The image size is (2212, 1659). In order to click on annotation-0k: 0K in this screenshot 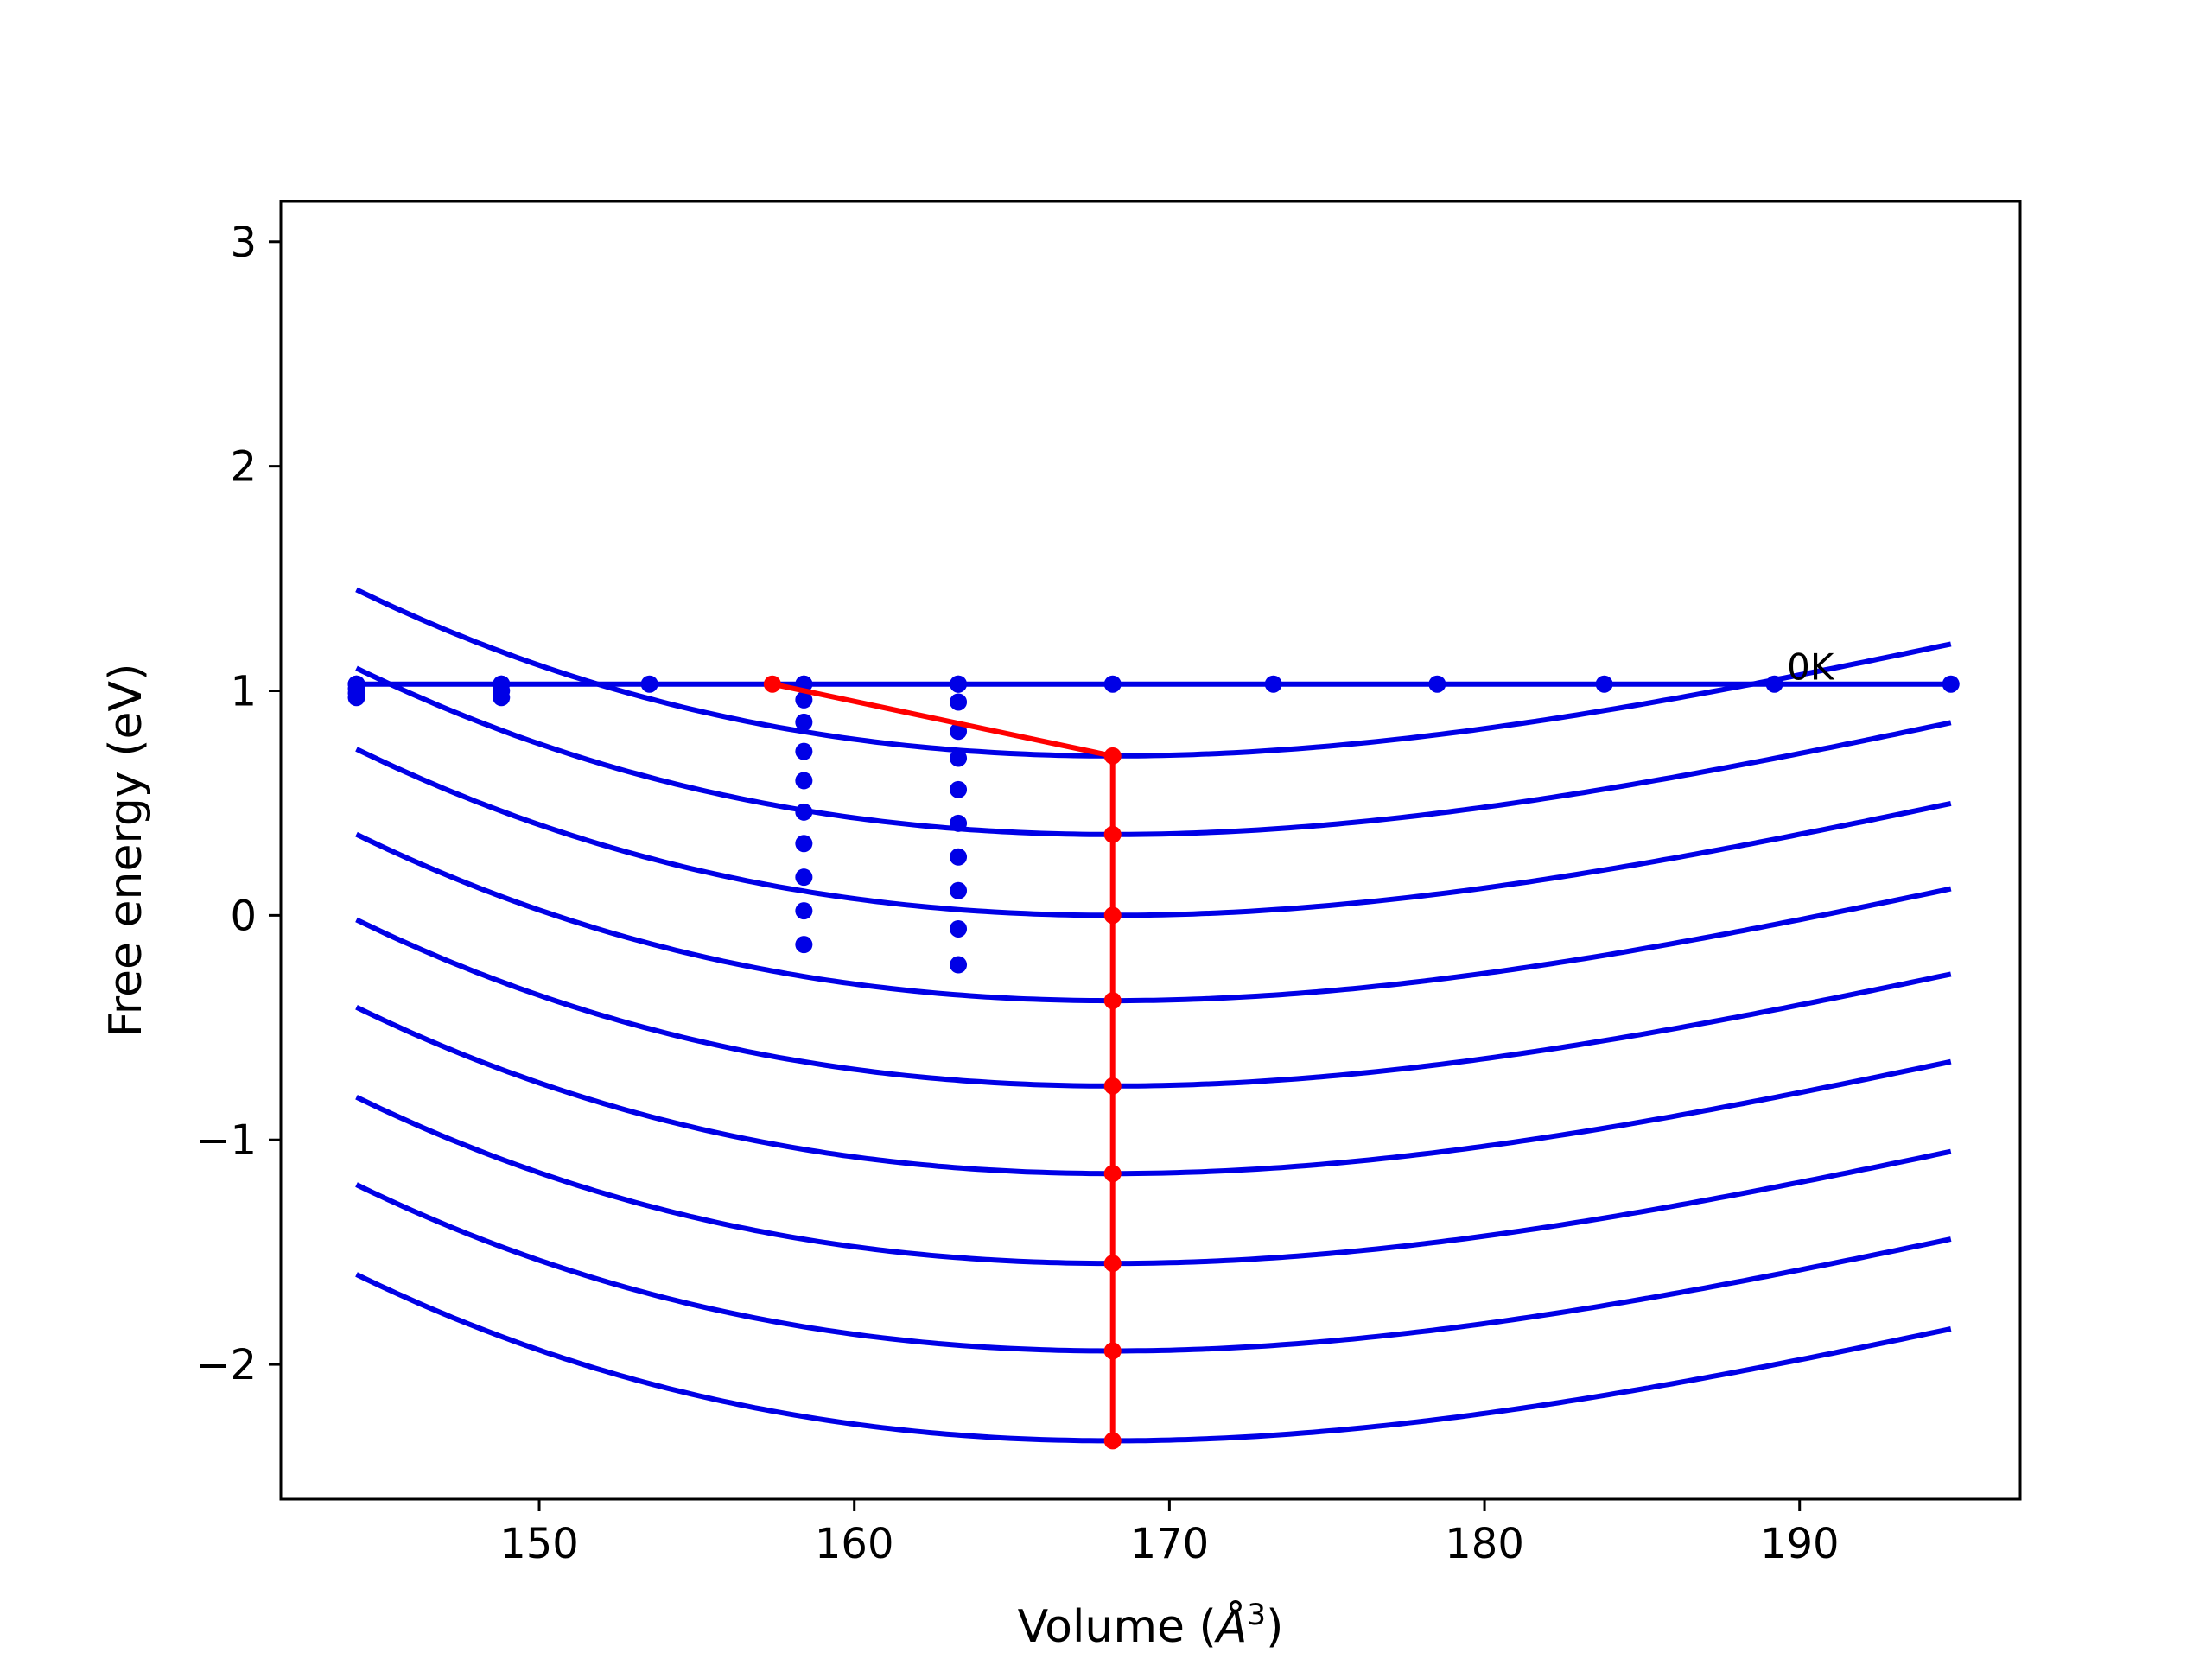, I will do `click(1811, 667)`.